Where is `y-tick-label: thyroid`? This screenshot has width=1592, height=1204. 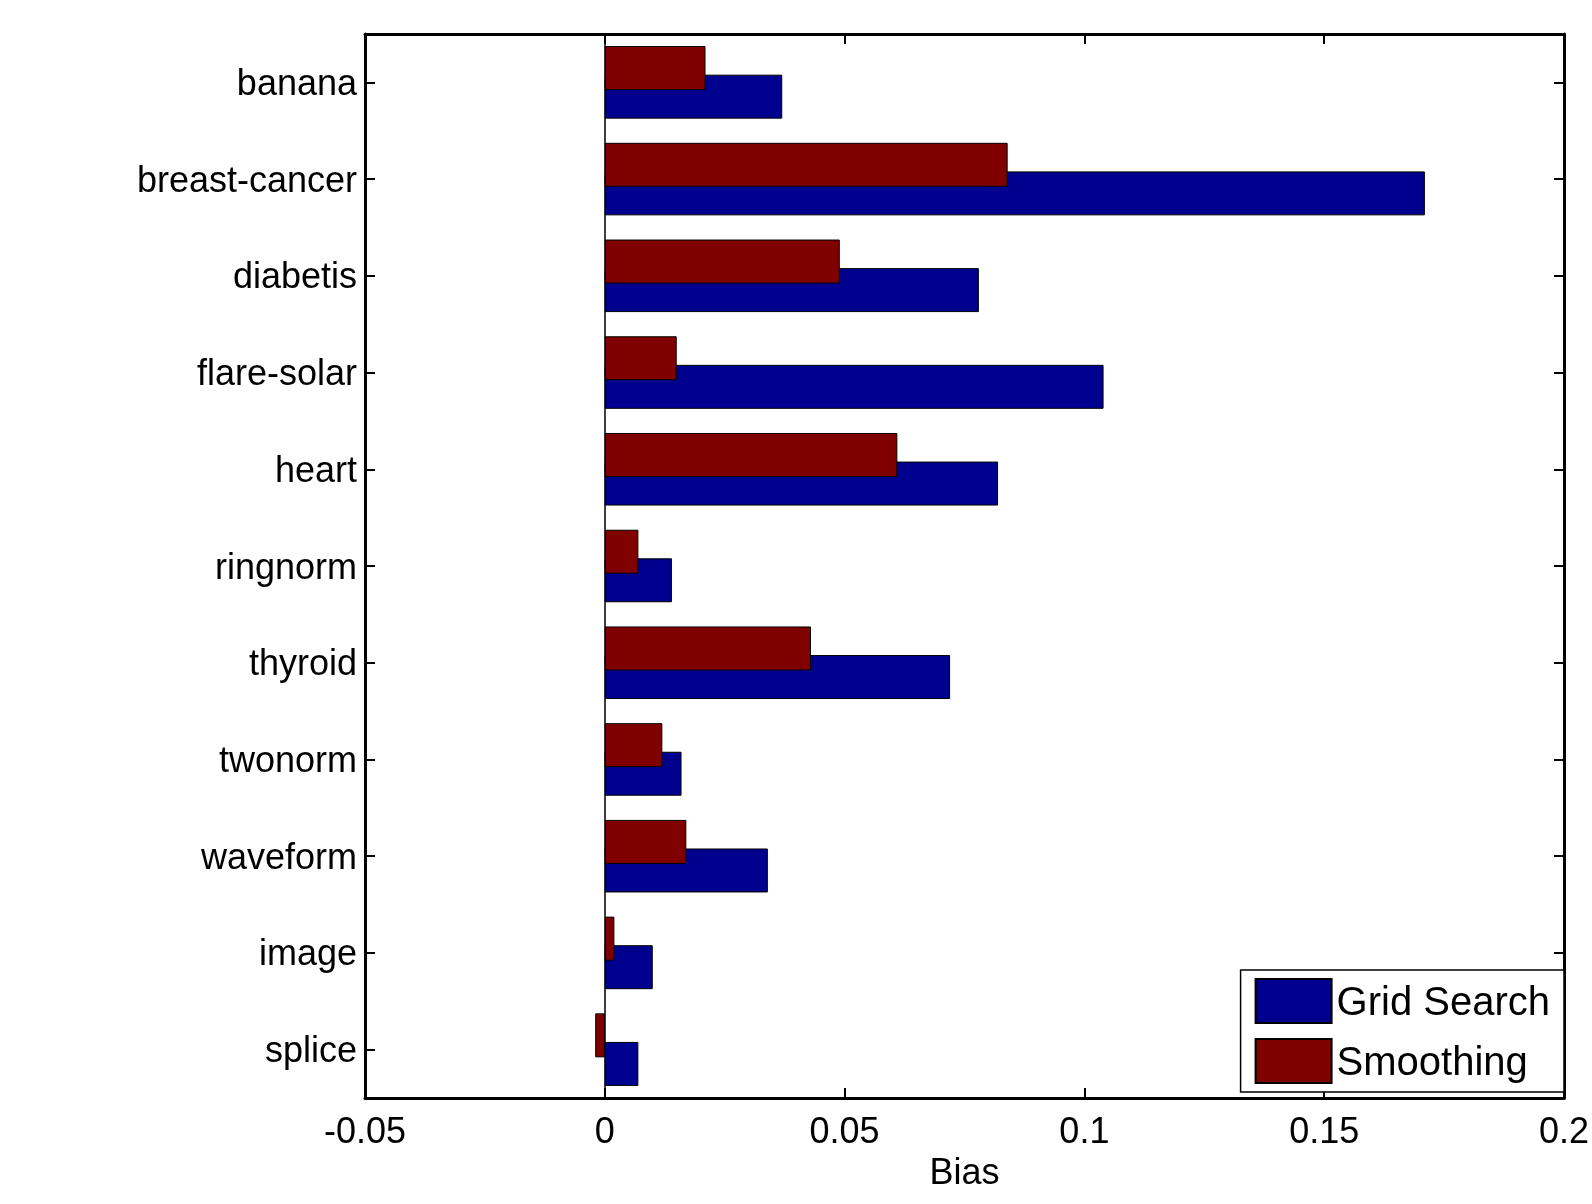
y-tick-label: thyroid is located at coordinates (302, 663).